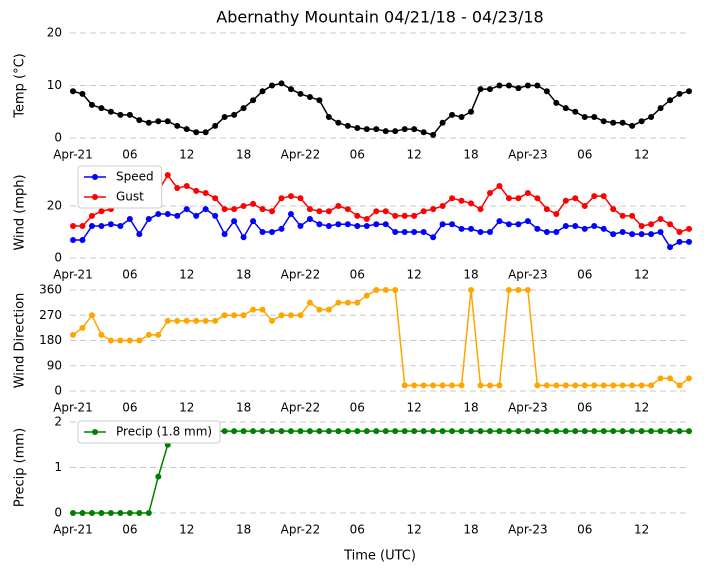  Describe the element at coordinates (73, 155) in the screenshot. I see `x-tick-label: Apr-21` at that location.